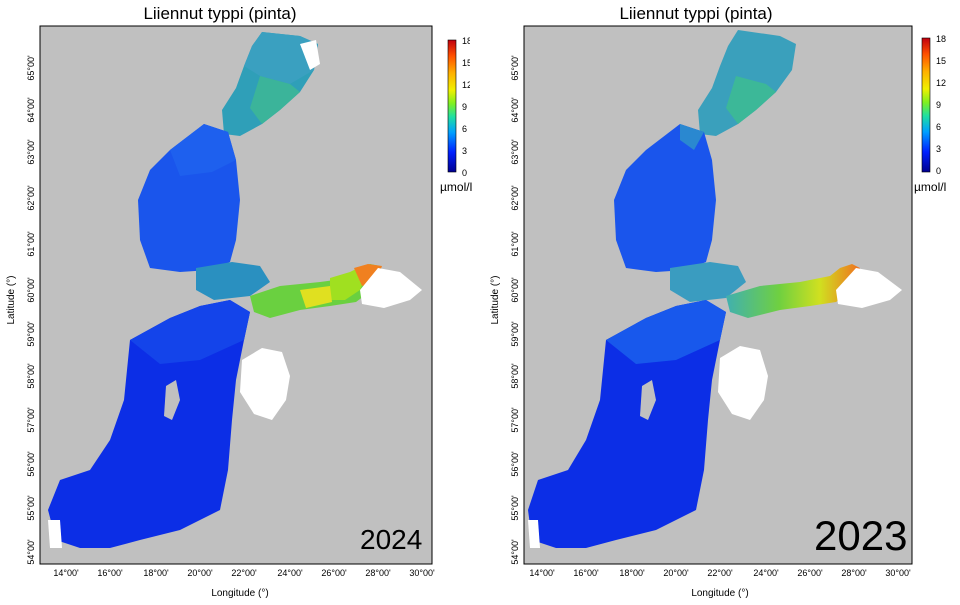  I want to click on gulf-of-finland, so click(793, 291).